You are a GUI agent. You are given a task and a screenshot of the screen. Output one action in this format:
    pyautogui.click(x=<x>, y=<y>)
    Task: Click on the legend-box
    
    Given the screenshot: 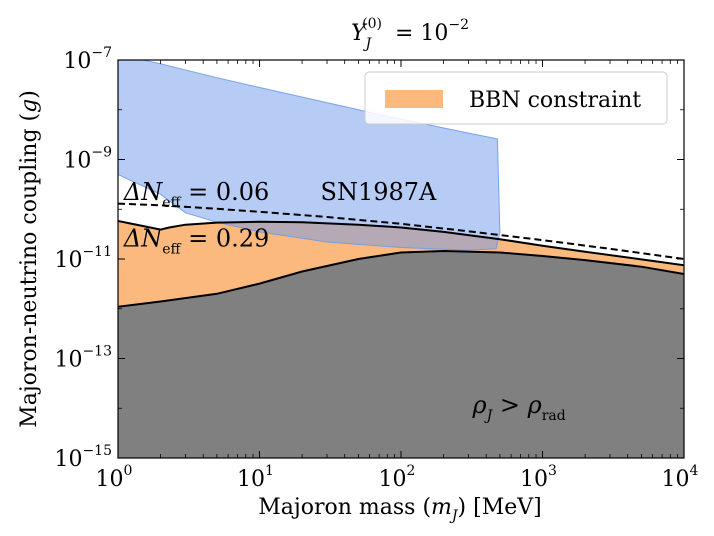 What is the action you would take?
    pyautogui.click(x=516, y=98)
    